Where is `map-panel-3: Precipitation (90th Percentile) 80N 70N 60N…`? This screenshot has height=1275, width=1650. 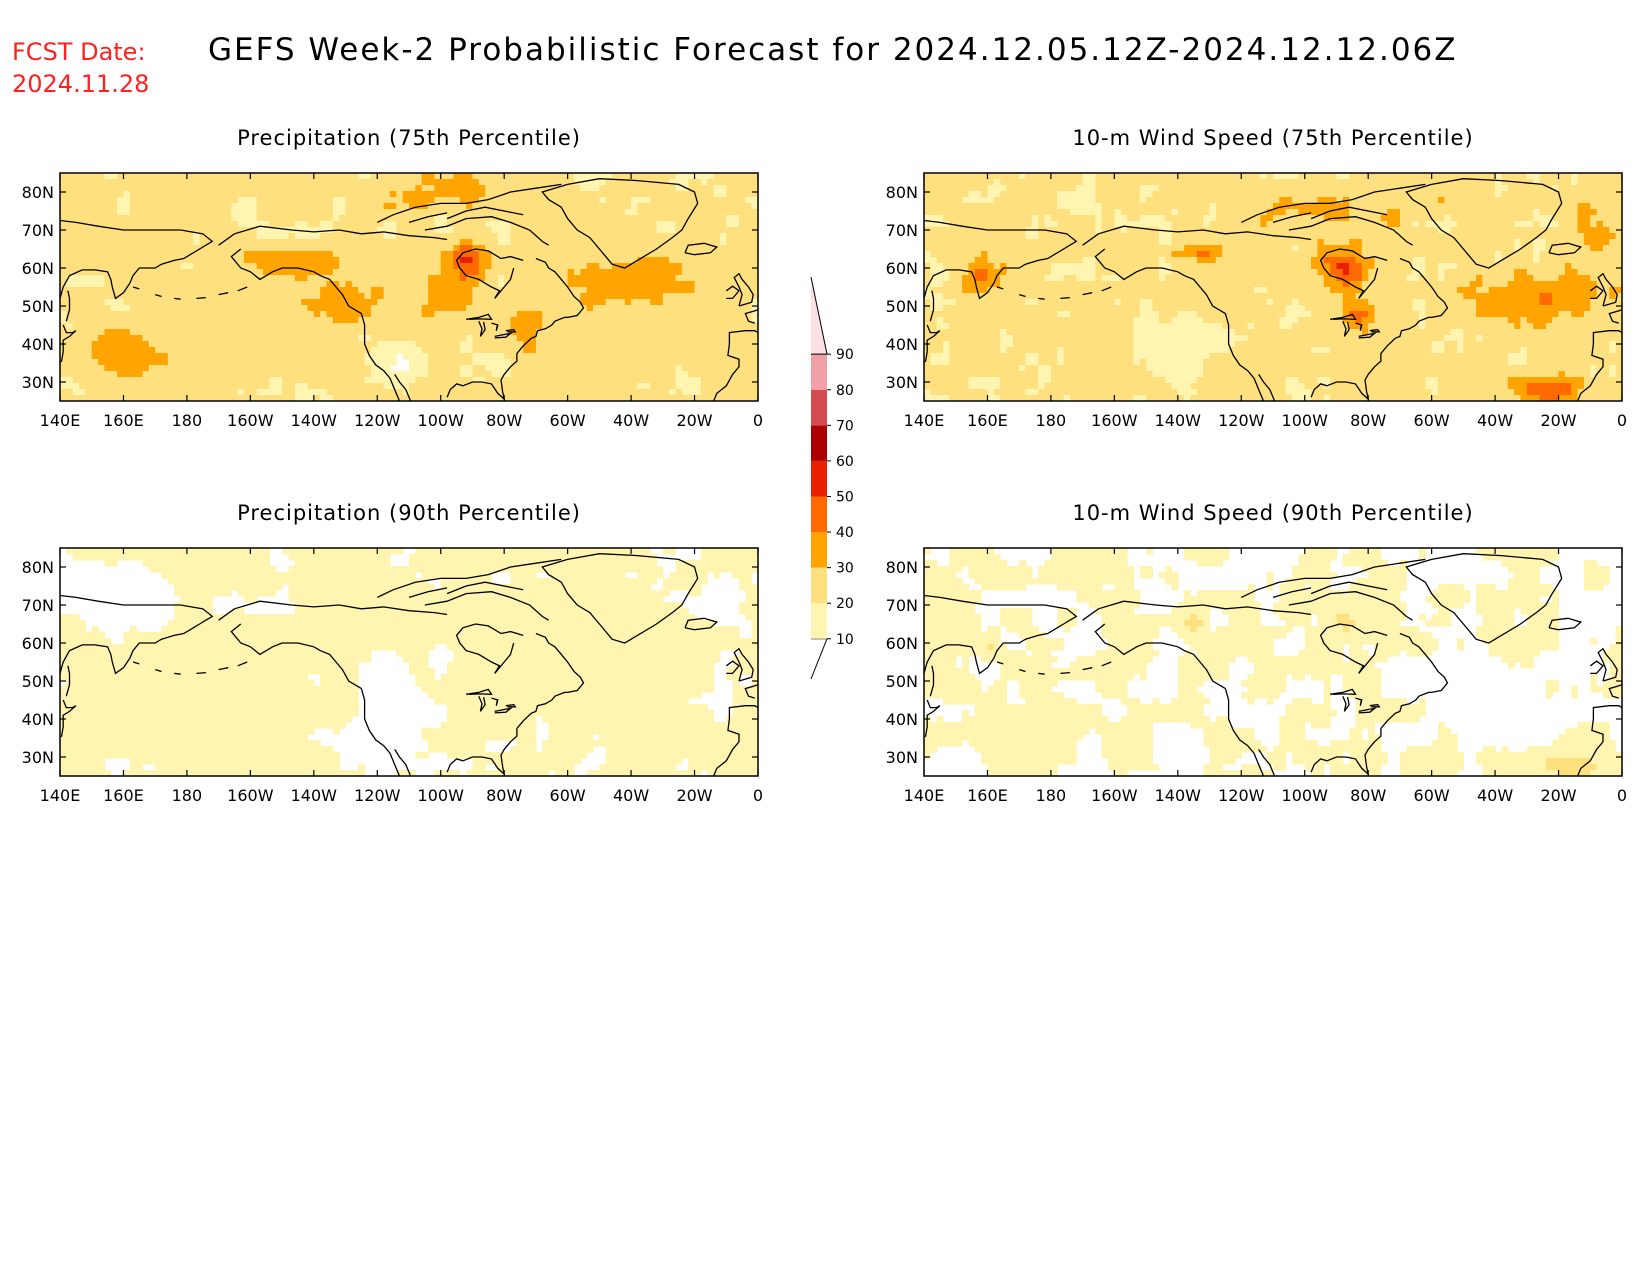 map-panel-3: Precipitation (90th Percentile) 80N 70N 60N… is located at coordinates (392, 653).